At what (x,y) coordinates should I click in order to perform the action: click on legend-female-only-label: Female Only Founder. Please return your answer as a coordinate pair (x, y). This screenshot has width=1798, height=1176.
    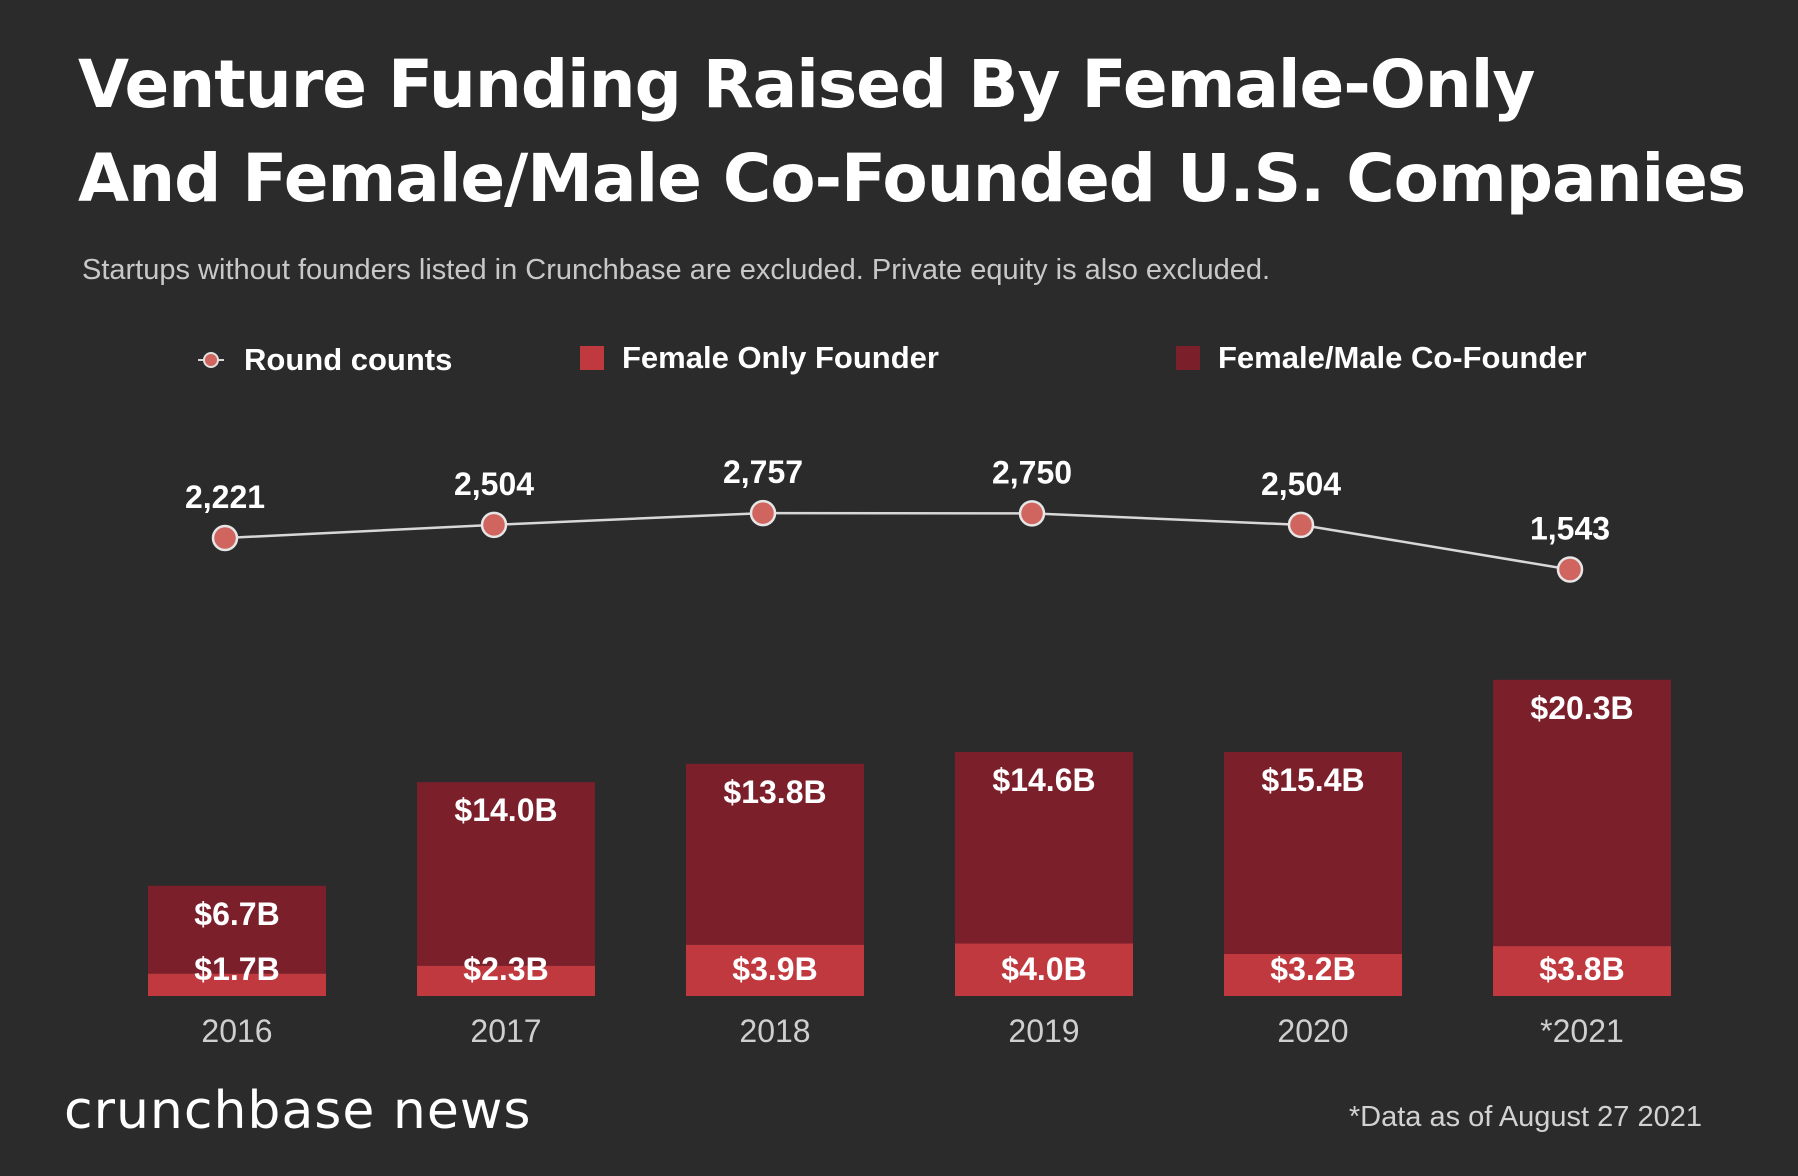
    Looking at the image, I should click on (780, 357).